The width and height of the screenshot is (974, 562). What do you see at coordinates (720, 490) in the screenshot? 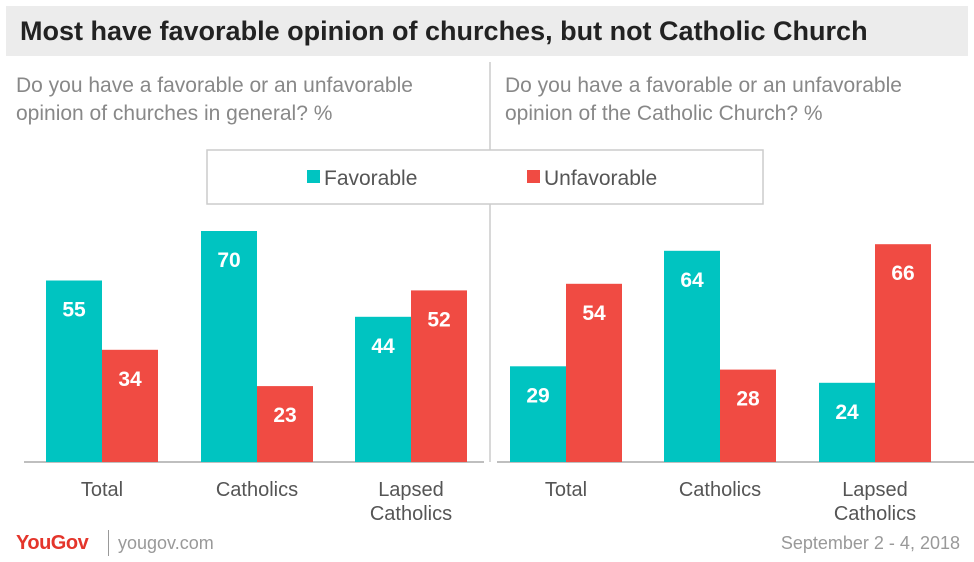
I see `right-category-label-1: Catholics` at bounding box center [720, 490].